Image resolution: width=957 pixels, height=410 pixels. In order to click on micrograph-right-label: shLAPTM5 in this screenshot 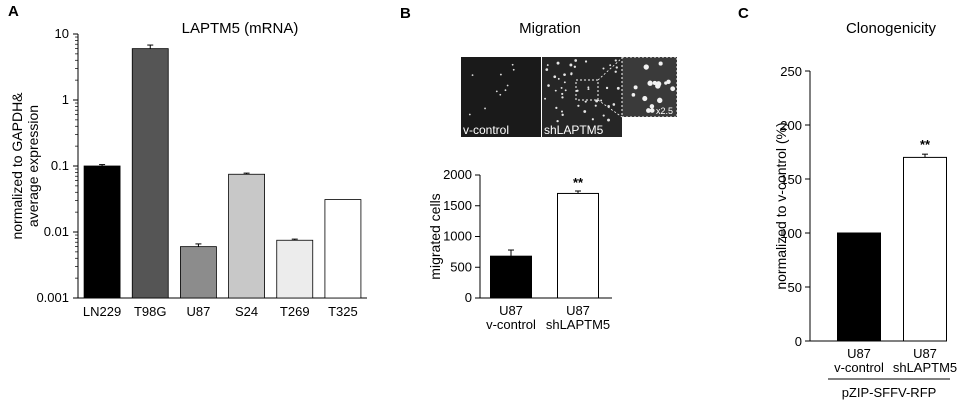, I will do `click(574, 130)`.